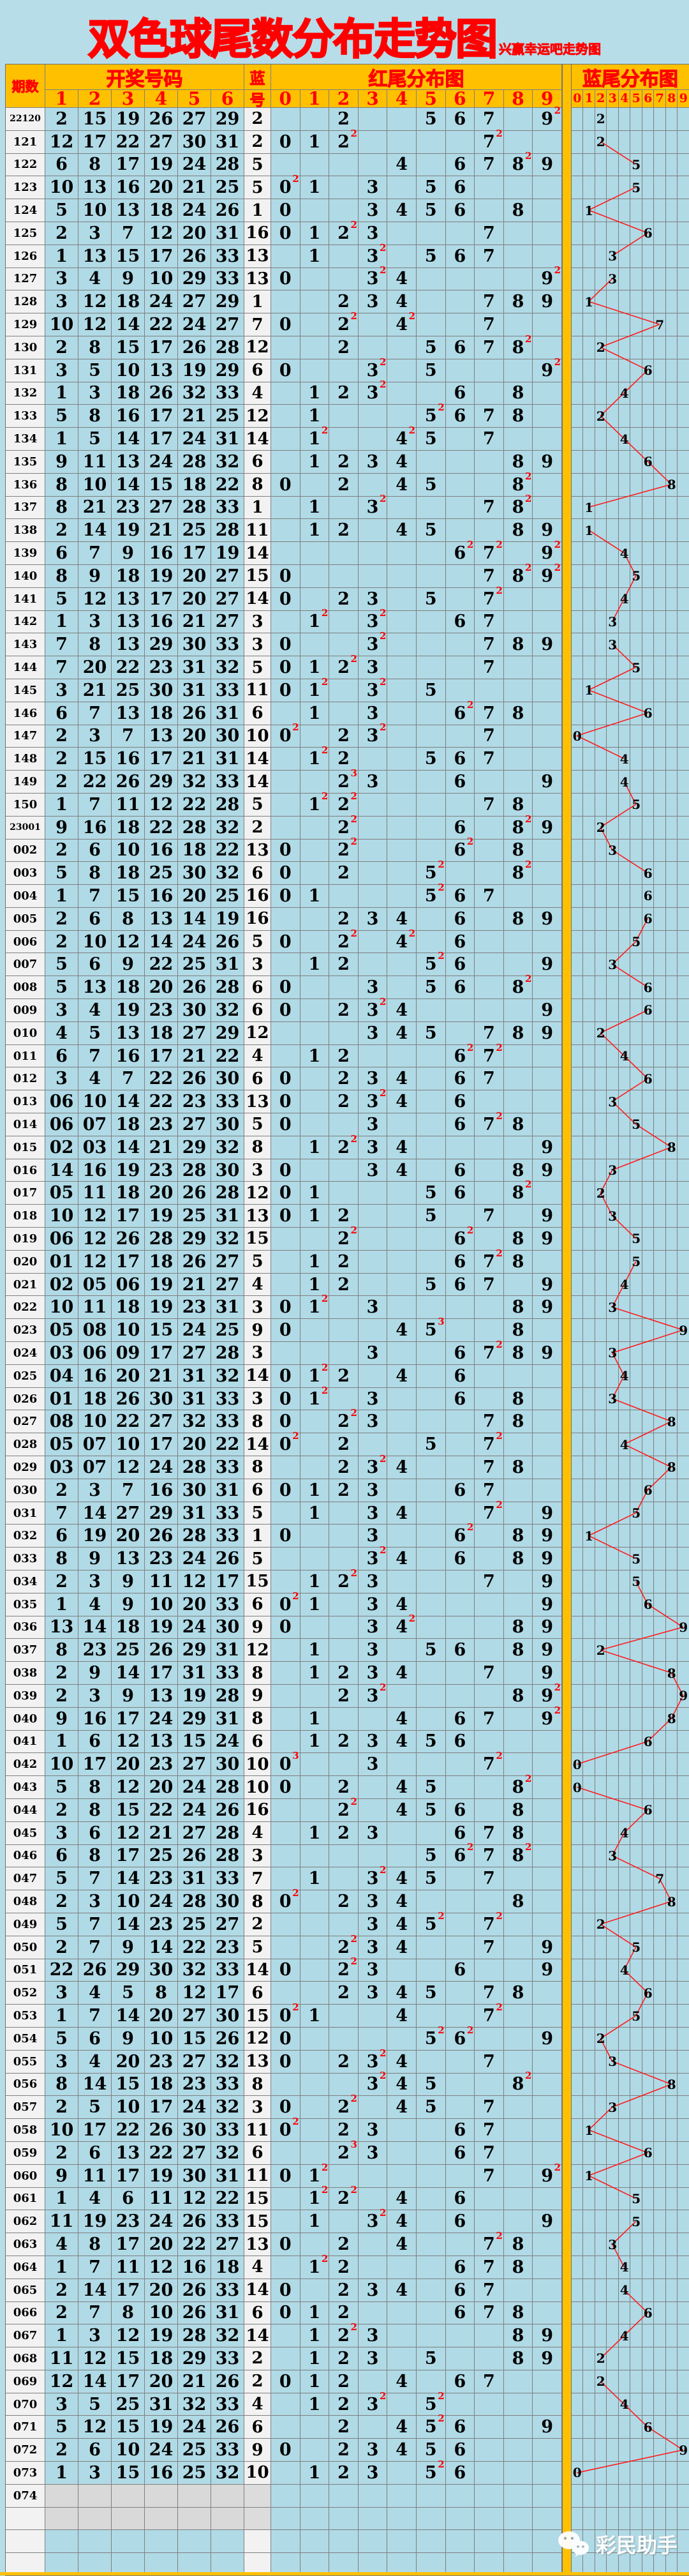  What do you see at coordinates (161, 1102) in the screenshot?
I see `red-ball-cell: 22` at bounding box center [161, 1102].